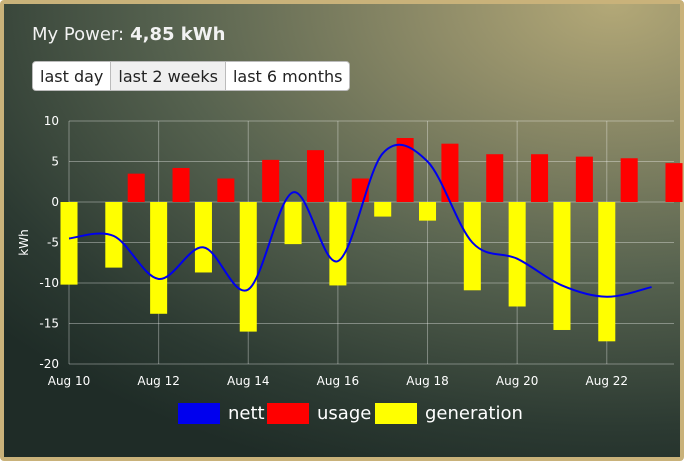 This screenshot has width=684, height=461. Describe the element at coordinates (607, 381) in the screenshot. I see `x-tick-label: Aug 22` at that location.